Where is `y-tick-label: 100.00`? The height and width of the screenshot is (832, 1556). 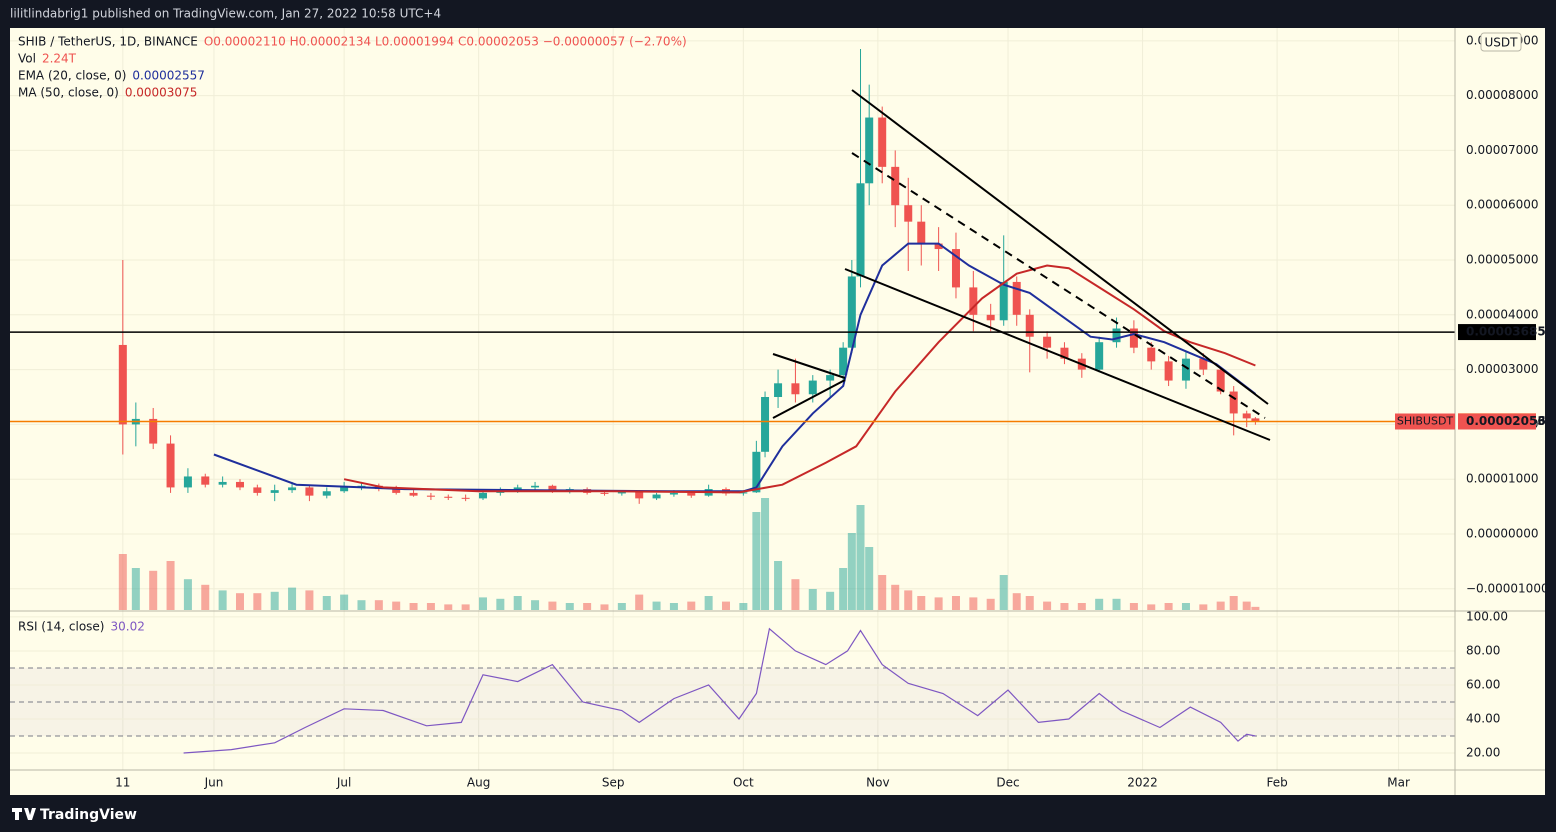
y-tick-label: 100.00 is located at coordinates (1487, 616).